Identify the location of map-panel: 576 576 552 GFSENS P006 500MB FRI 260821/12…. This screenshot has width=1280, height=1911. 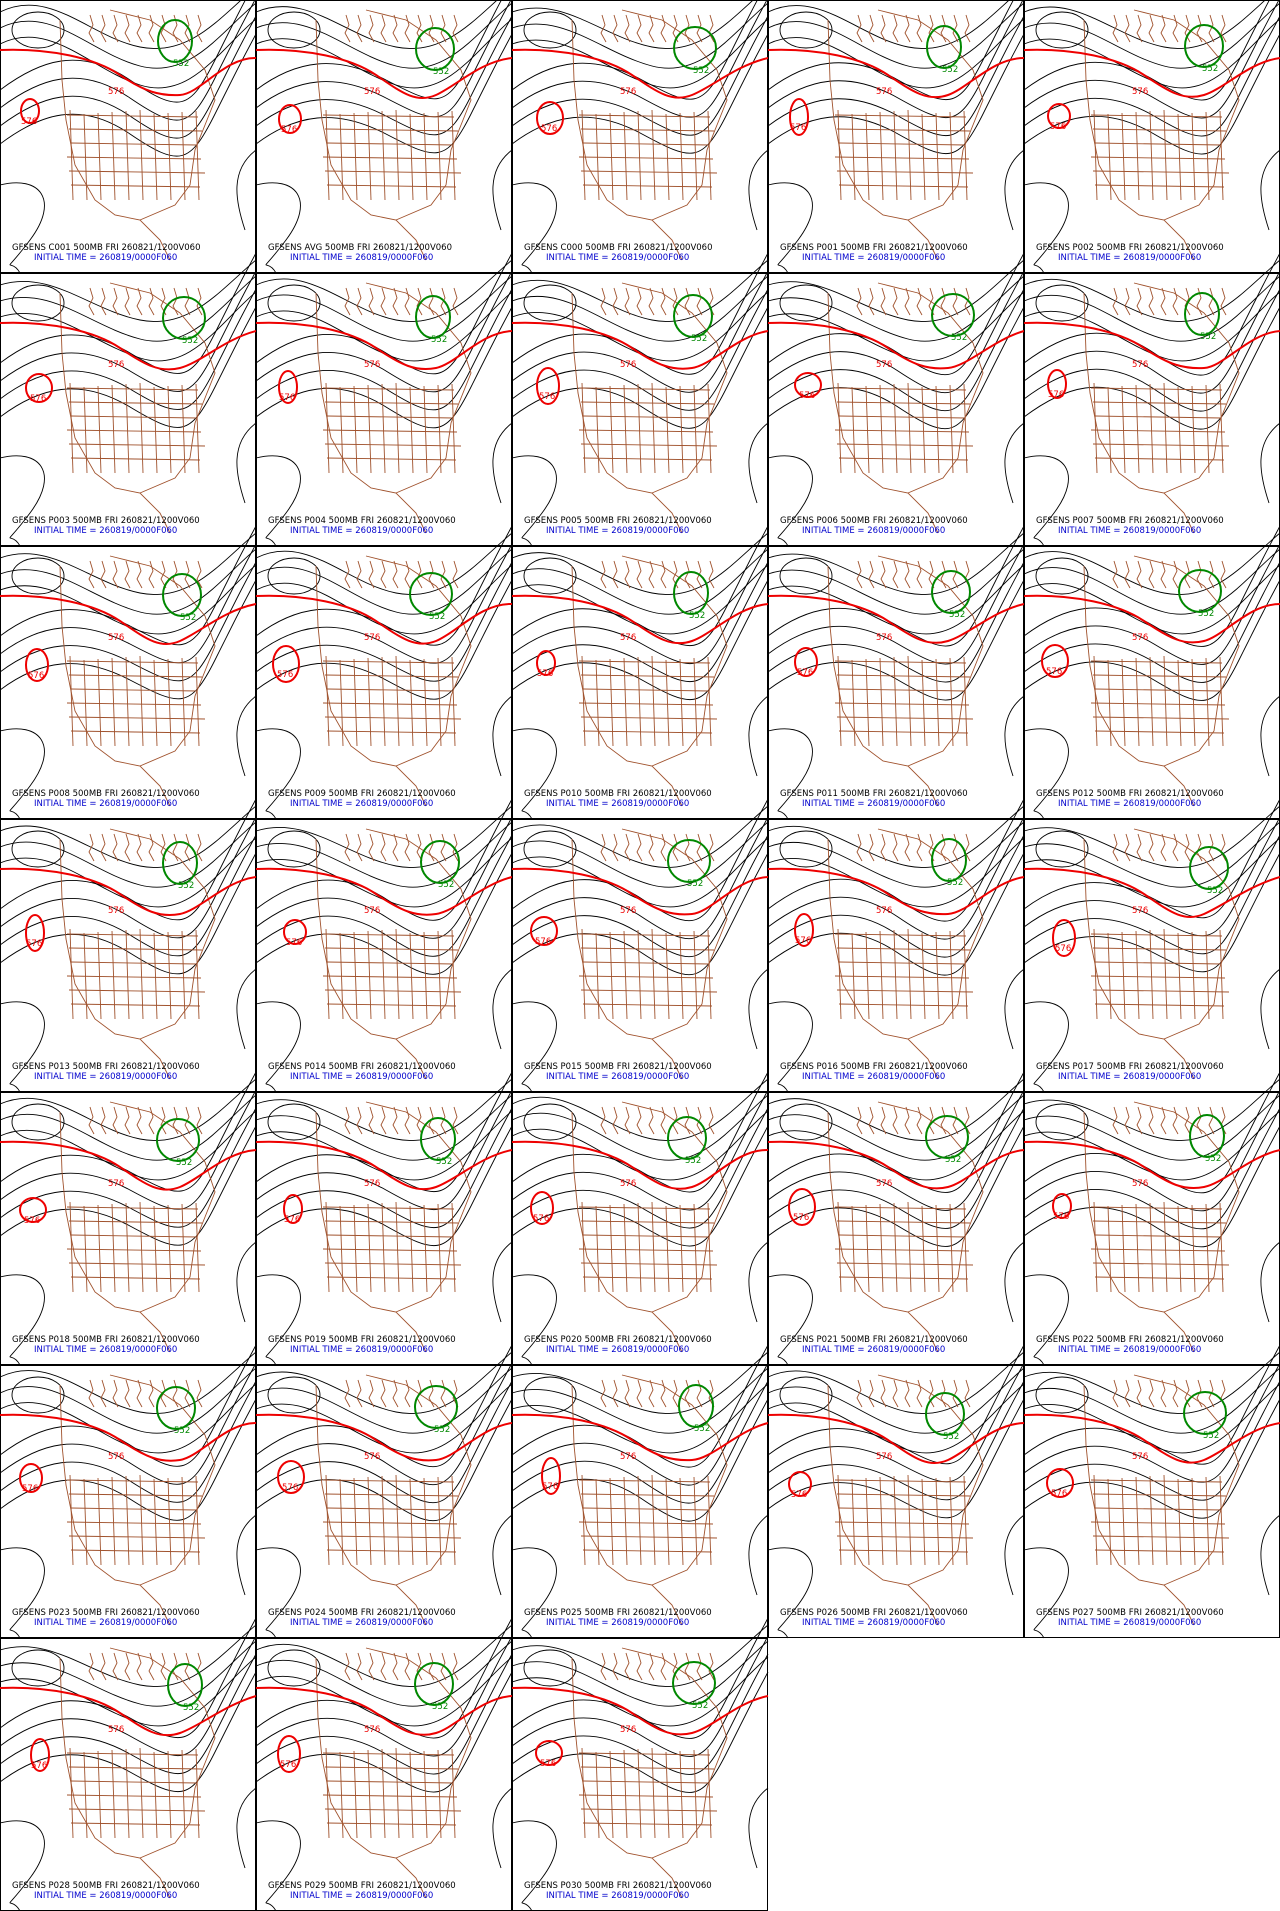
(896, 399).